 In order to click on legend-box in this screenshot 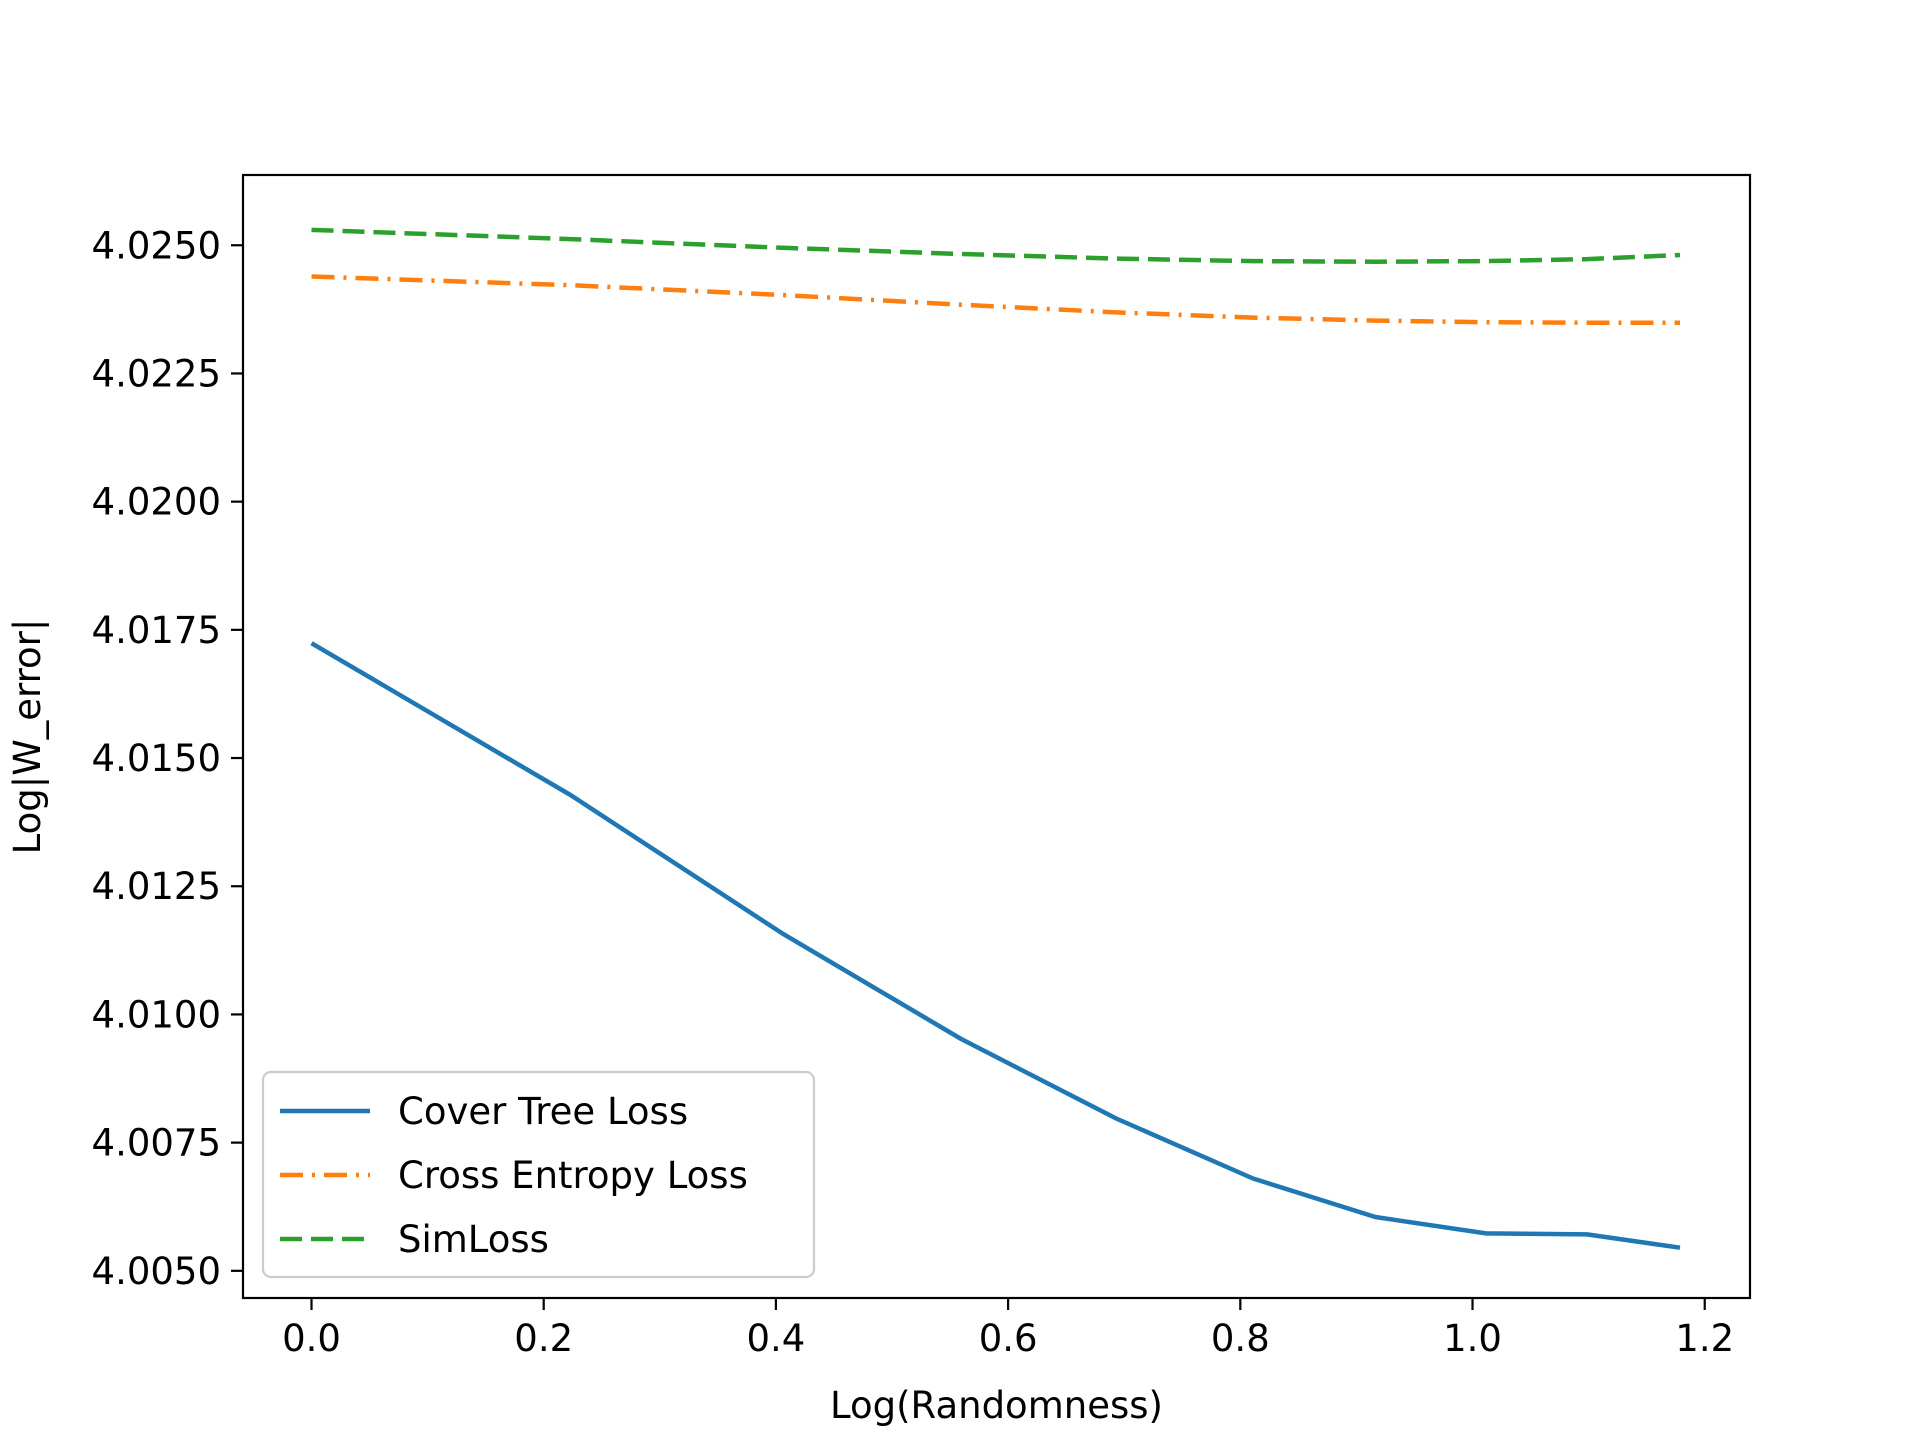, I will do `click(538, 1174)`.